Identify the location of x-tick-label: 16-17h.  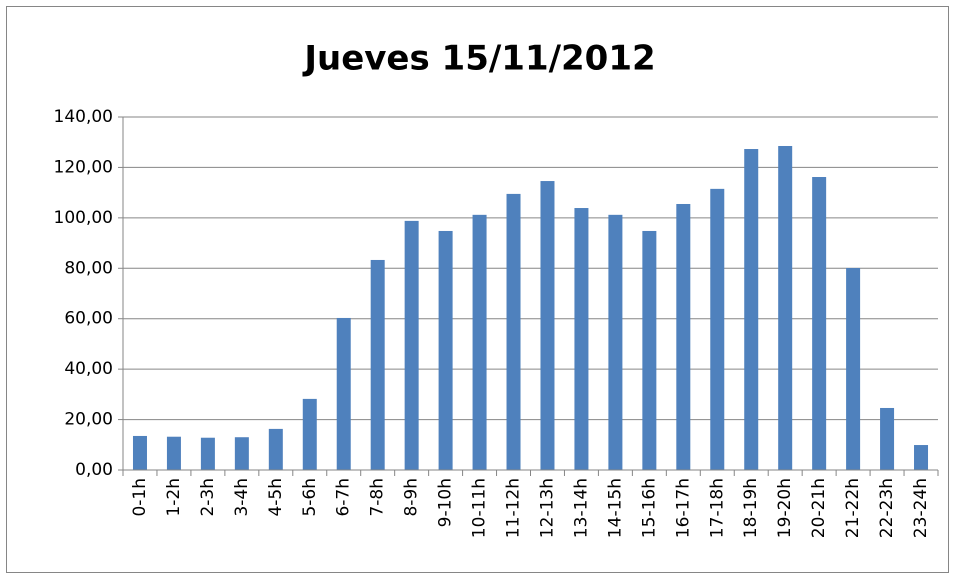
(683, 508).